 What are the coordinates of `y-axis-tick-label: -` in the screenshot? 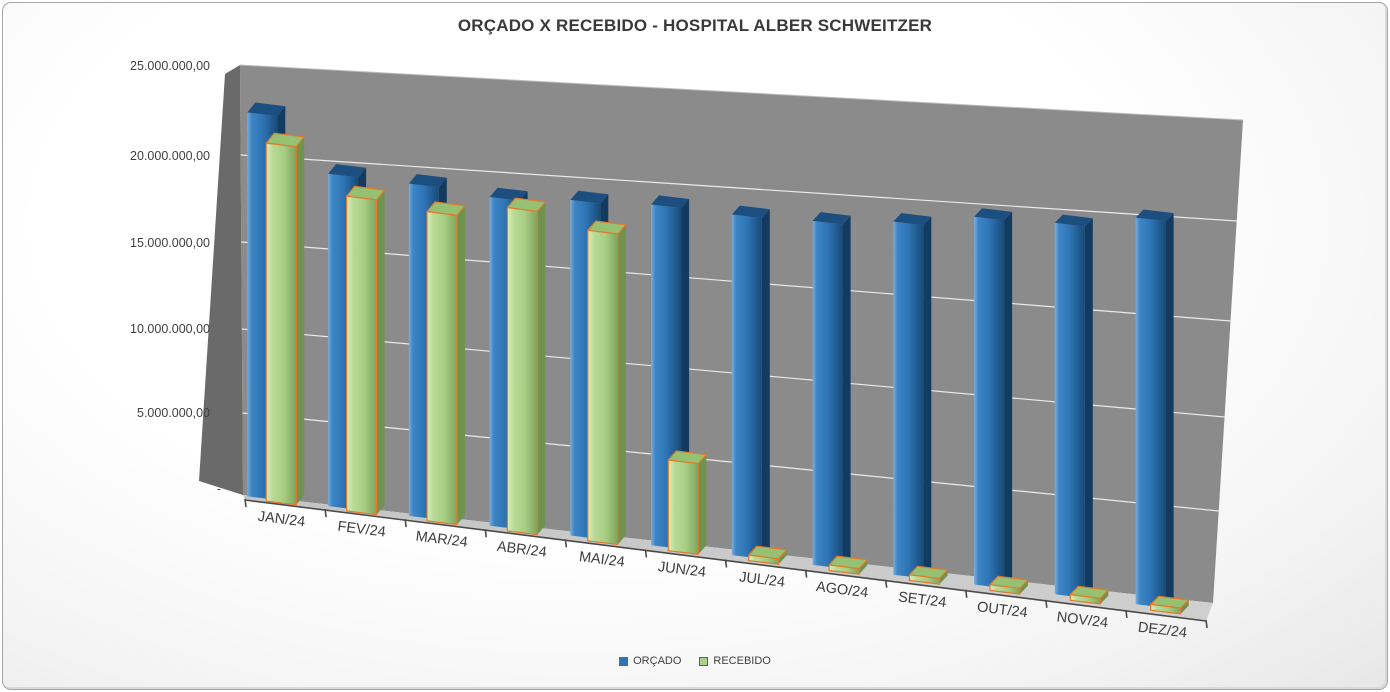 It's located at (219, 489).